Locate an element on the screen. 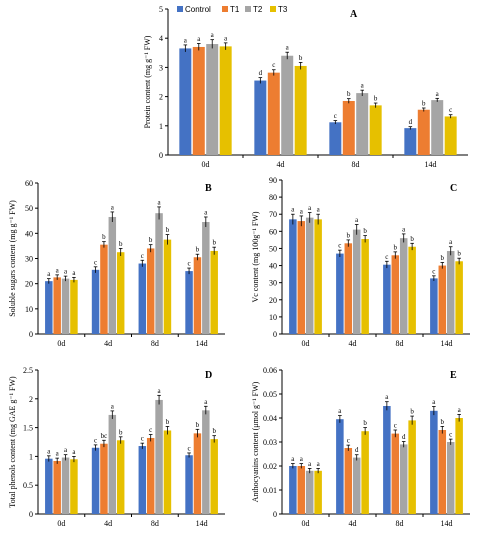 The height and width of the screenshot is (550, 479). panel-c-y-tick-label: 70 is located at coordinates (273, 214).